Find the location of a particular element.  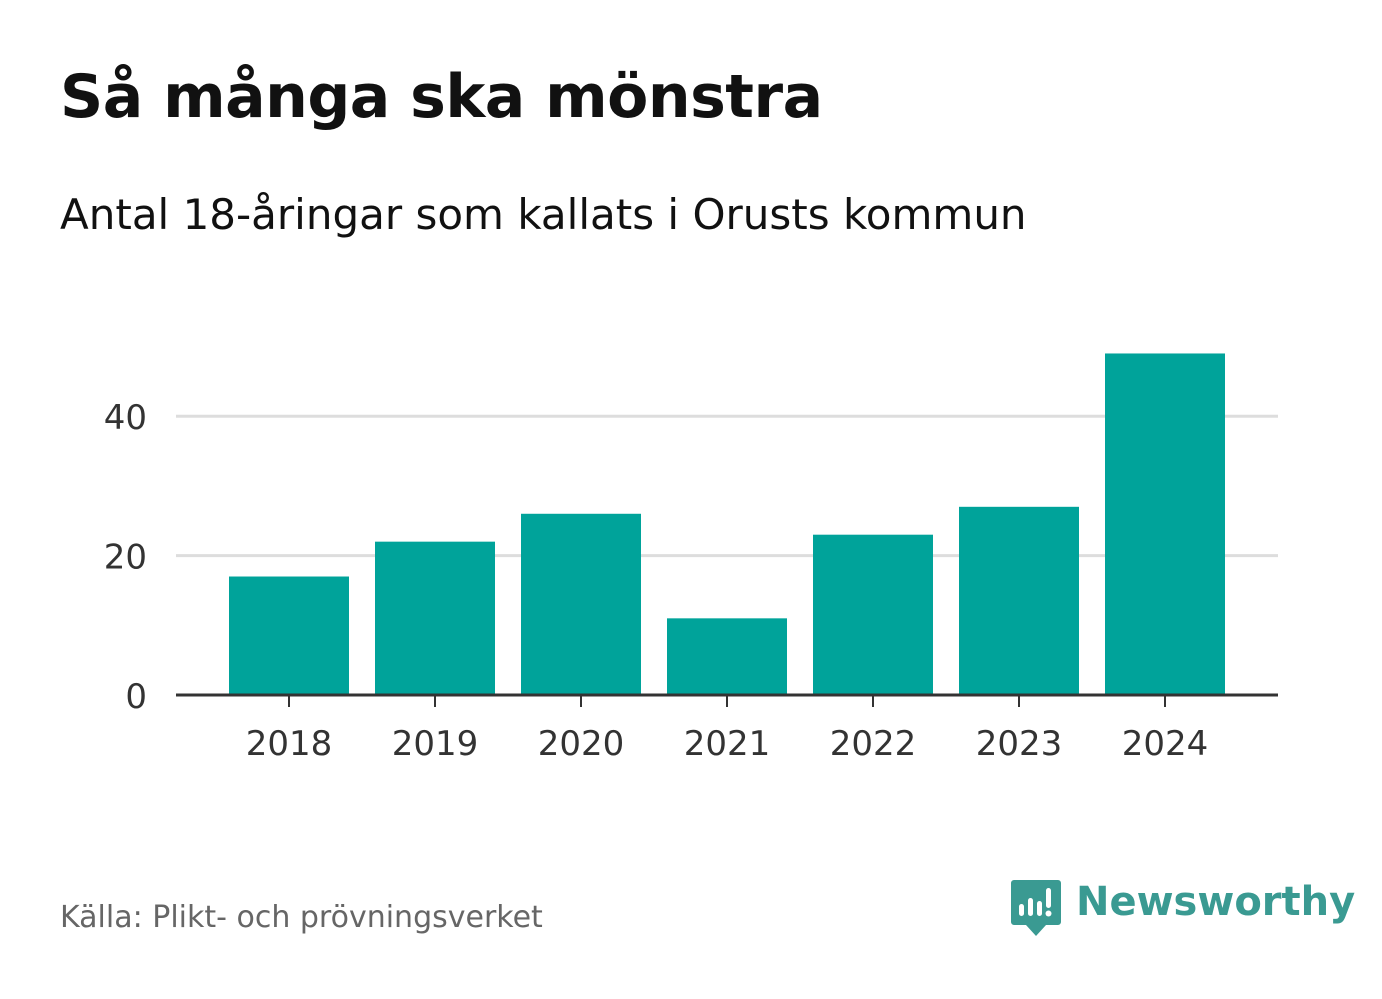

y-tick-label-40: 40 is located at coordinates (125, 418).